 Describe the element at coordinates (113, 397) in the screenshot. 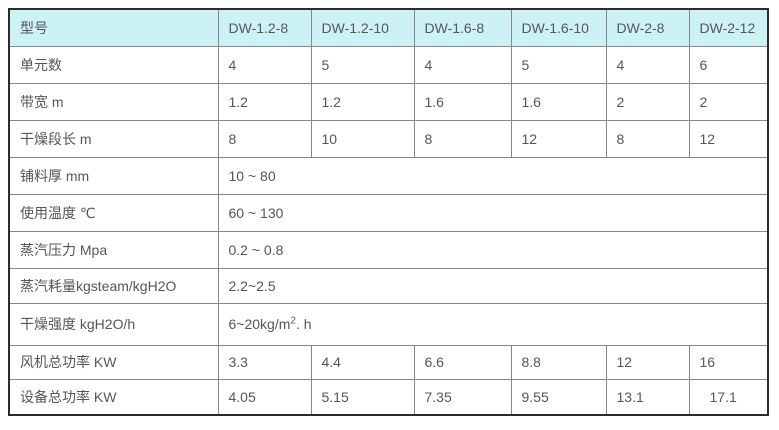

I see `row-label: 设备总功率 KW` at that location.